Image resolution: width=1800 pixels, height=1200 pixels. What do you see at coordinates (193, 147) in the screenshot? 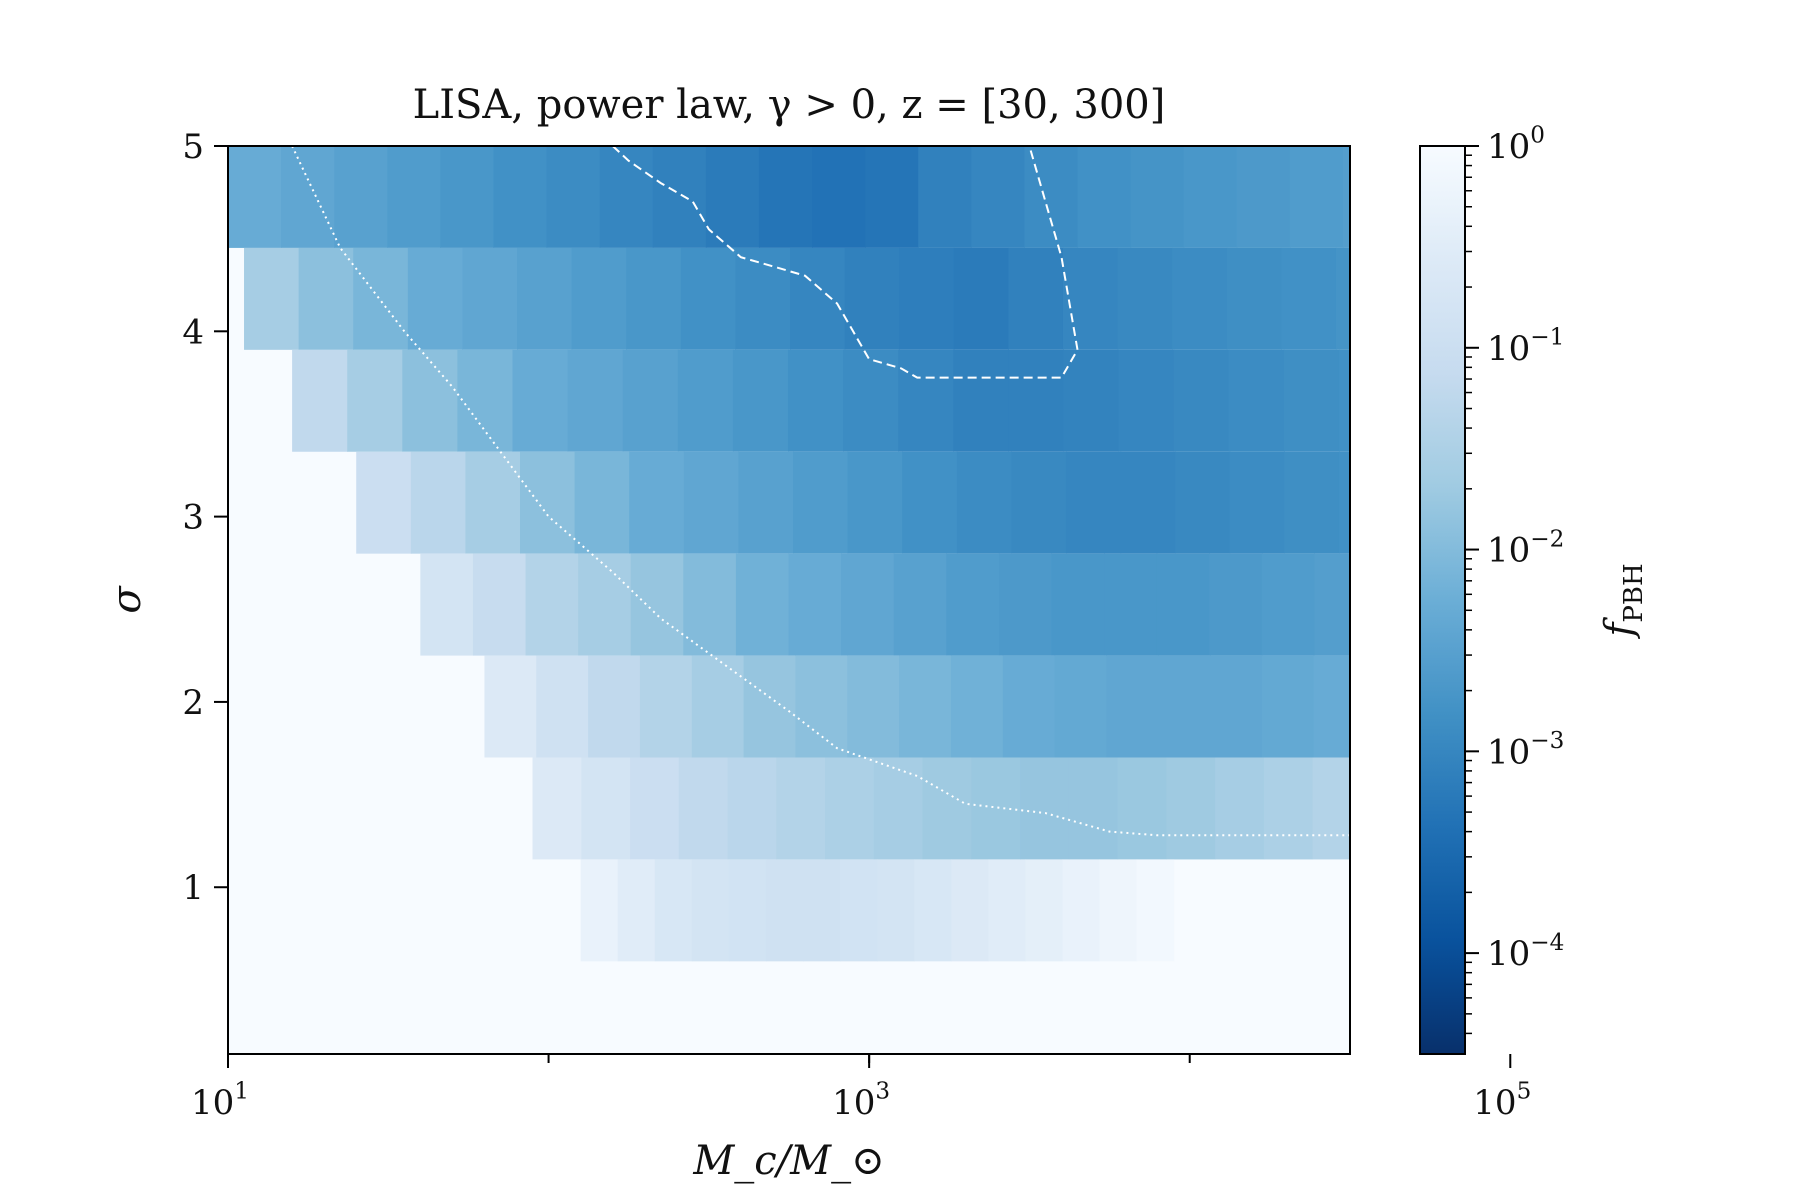
I see `y-tick-label: 5` at bounding box center [193, 147].